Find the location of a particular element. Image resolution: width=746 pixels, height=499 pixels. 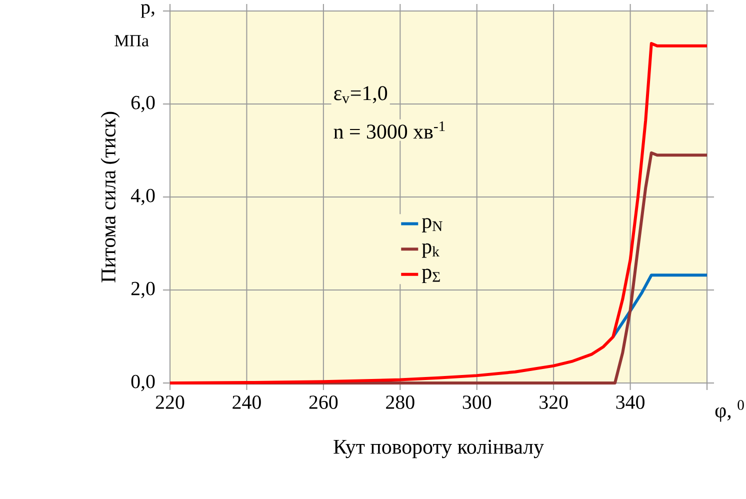

y-tick-label: 6,0 is located at coordinates (143, 104).